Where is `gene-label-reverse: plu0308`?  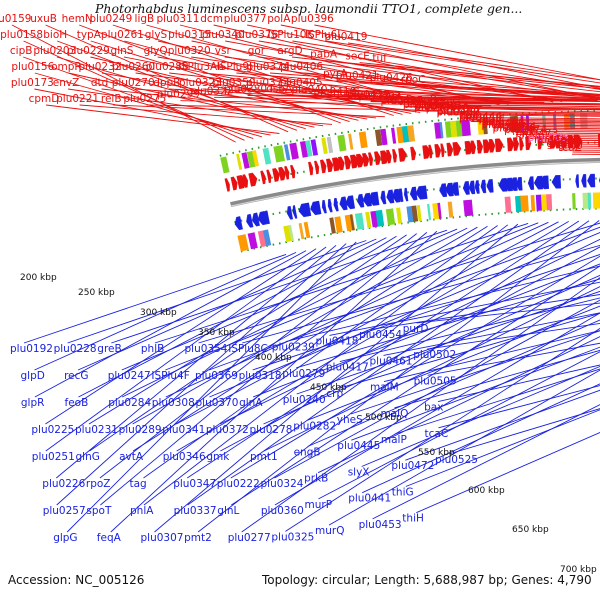
gene-label-reverse: plu0308 is located at coordinates (173, 403).